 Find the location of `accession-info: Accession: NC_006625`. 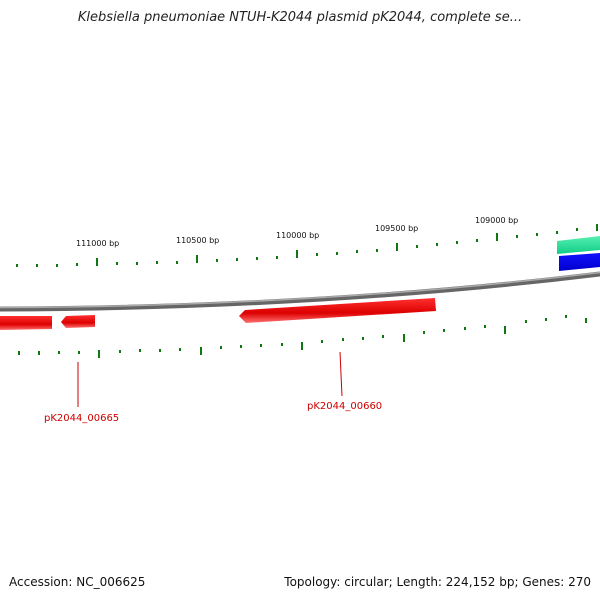

accession-info: Accession: NC_006625 is located at coordinates (77, 582).